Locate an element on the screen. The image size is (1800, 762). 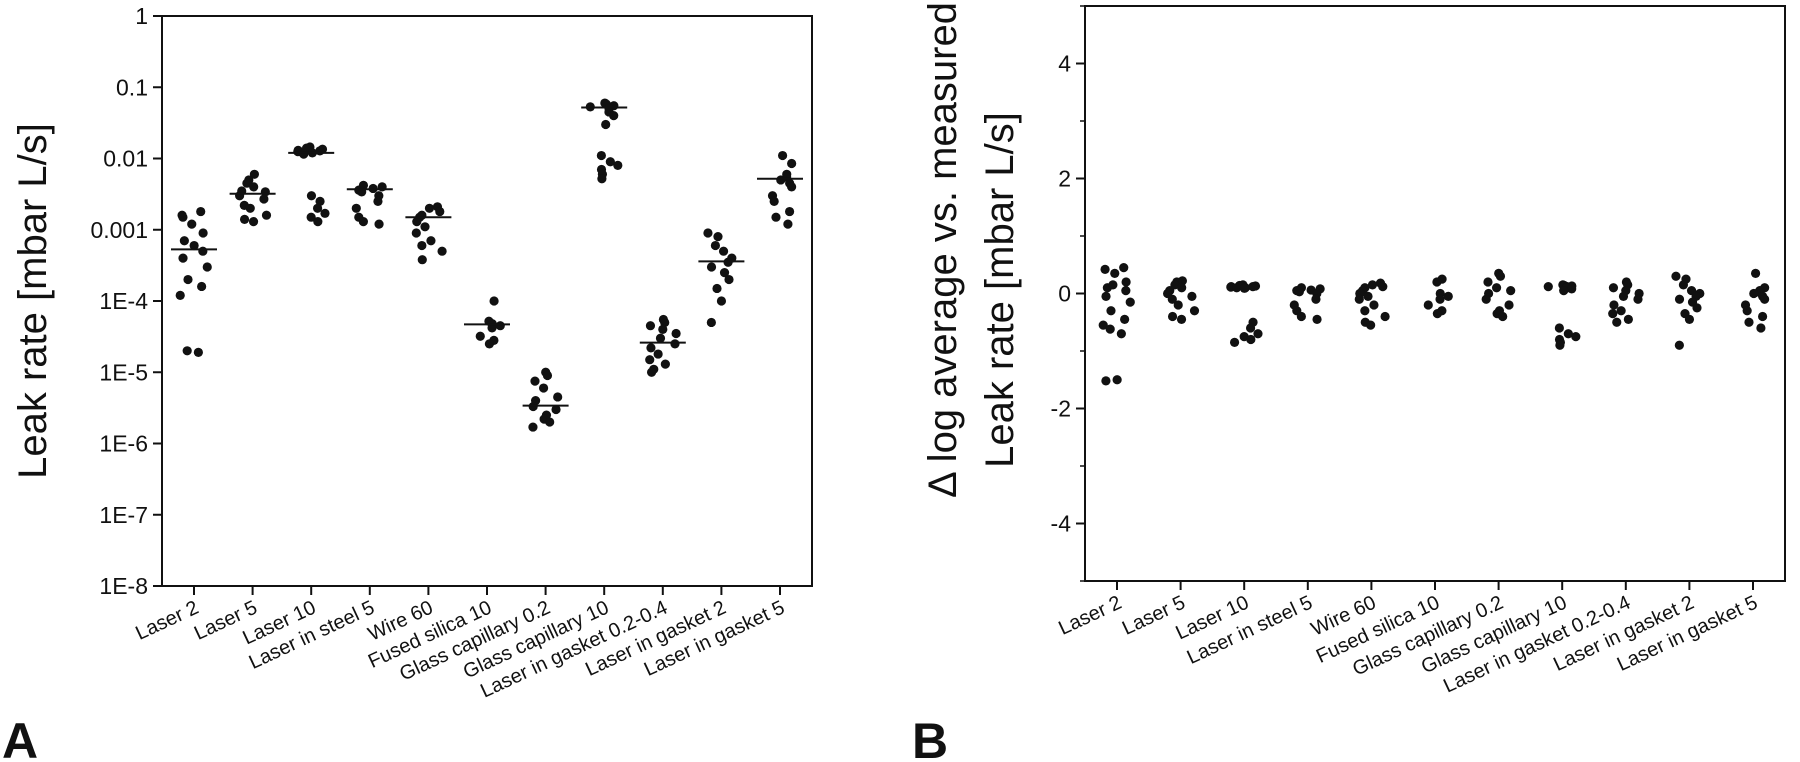
y-tick-label: -4 is located at coordinates (1061, 524).